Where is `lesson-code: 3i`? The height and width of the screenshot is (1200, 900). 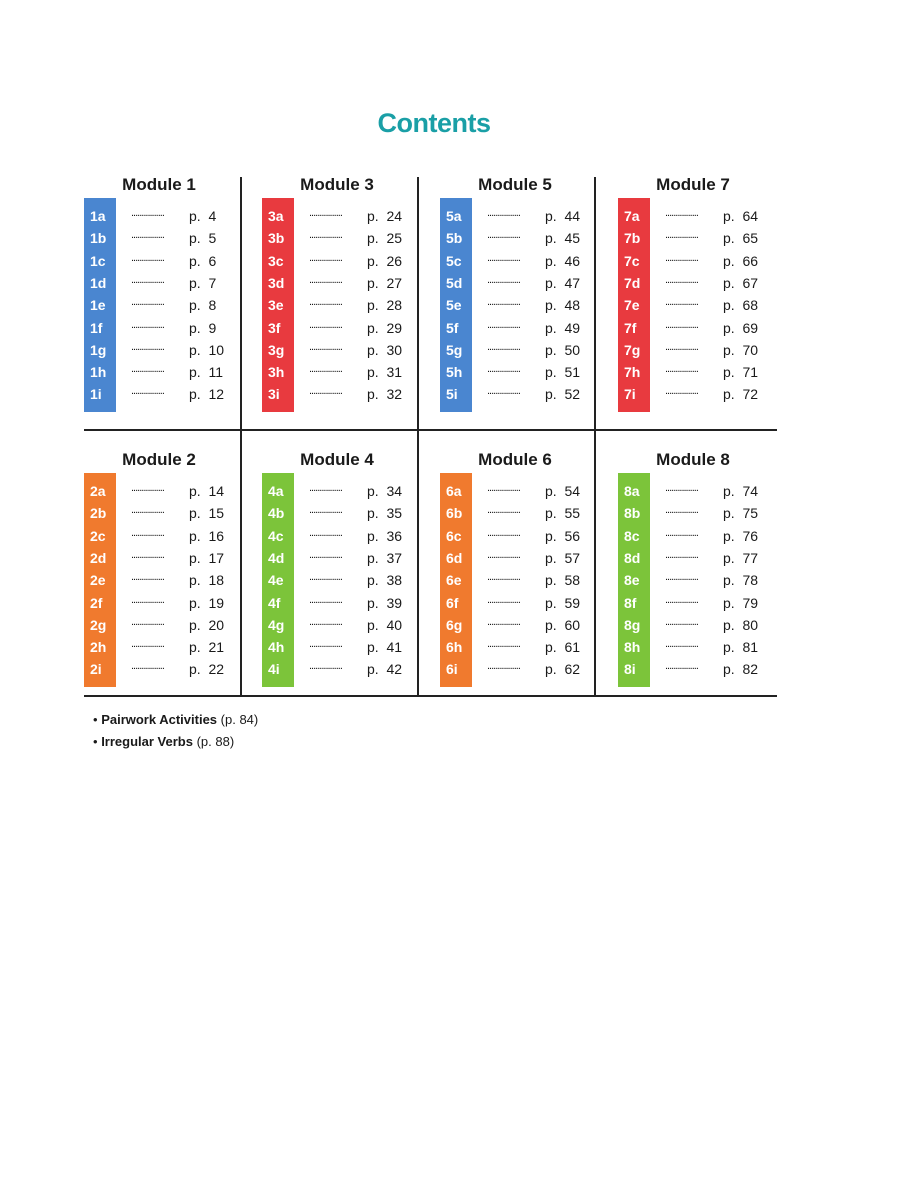
lesson-code: 3i is located at coordinates (274, 394).